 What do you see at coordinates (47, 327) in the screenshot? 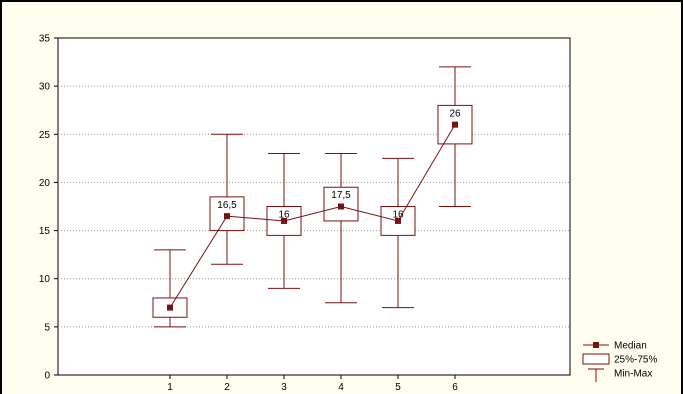
I see `y-tick-label: 5` at bounding box center [47, 327].